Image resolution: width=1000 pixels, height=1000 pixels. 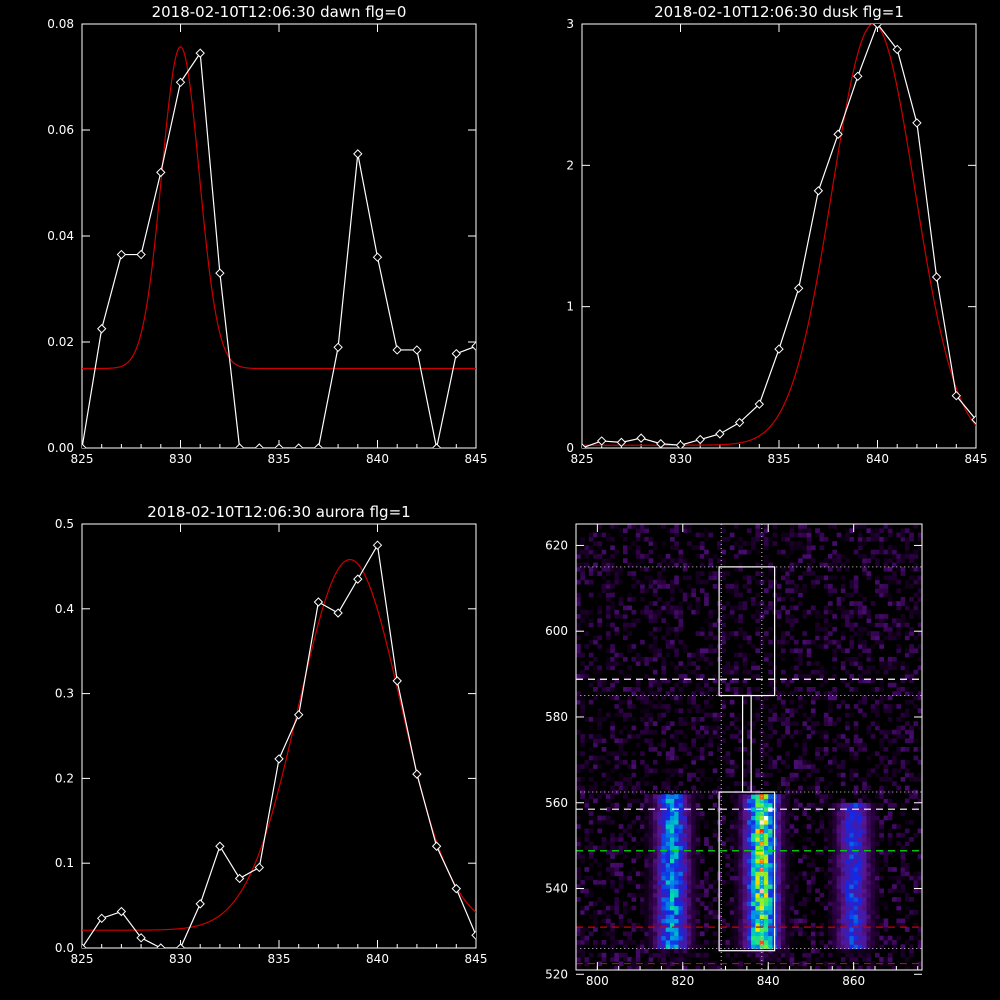 What do you see at coordinates (556, 631) in the screenshot?
I see `y-tick-label: 600` at bounding box center [556, 631].